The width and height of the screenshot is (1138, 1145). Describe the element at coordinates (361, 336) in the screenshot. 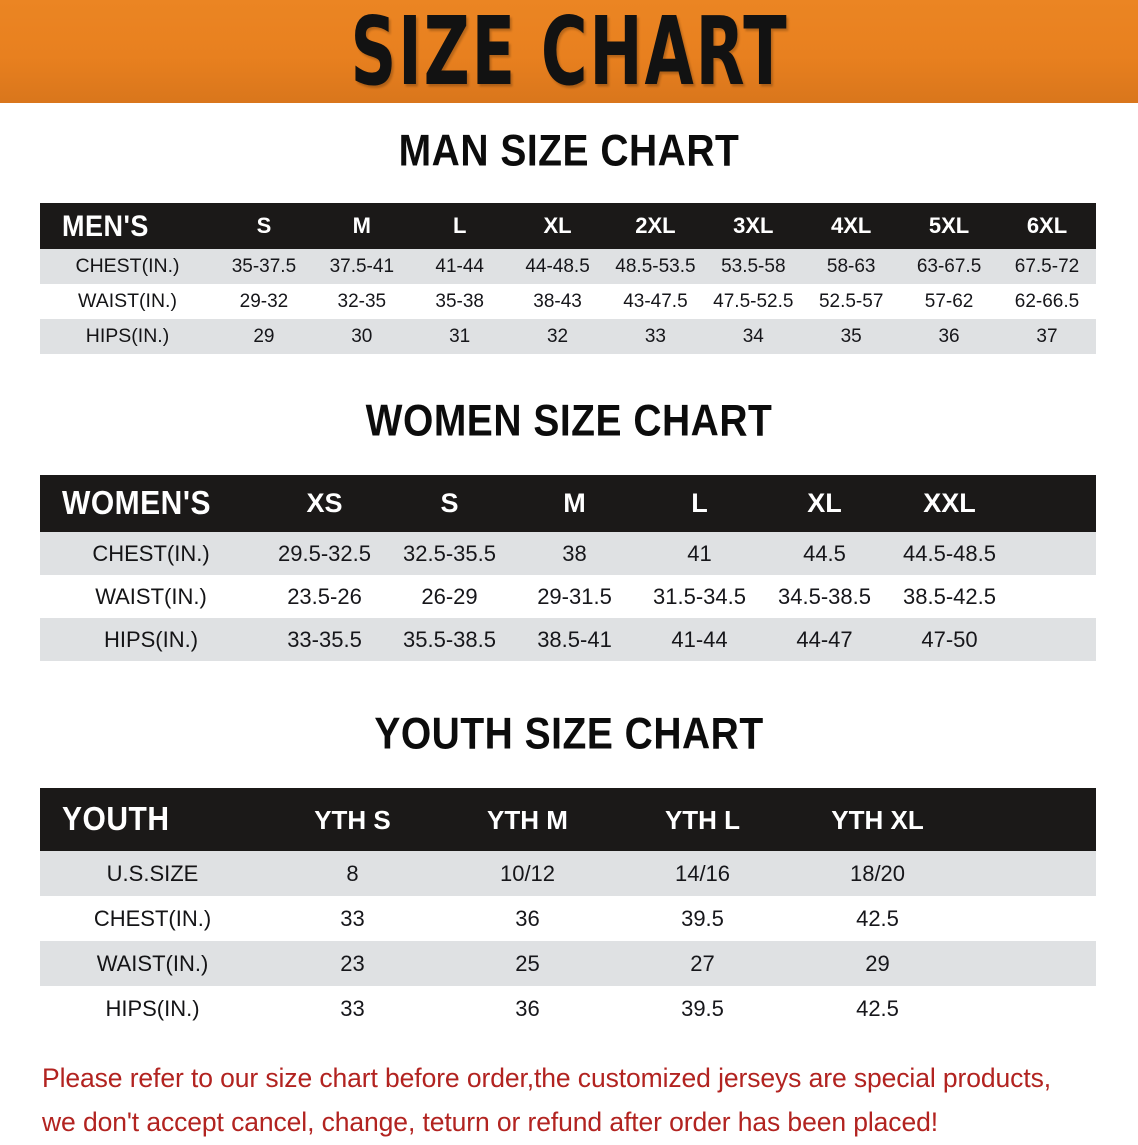

I see `men-cell: 30` at that location.